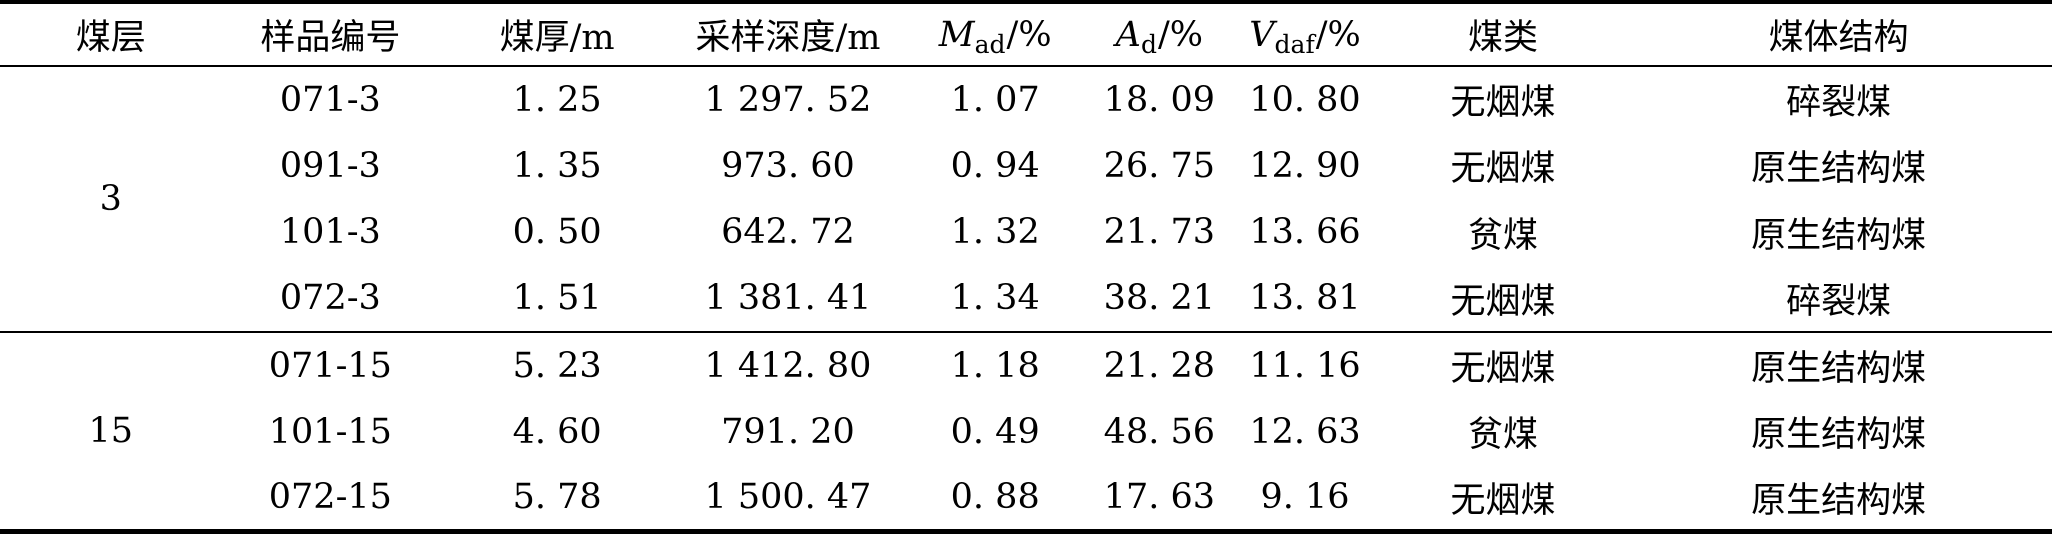  What do you see at coordinates (788, 232) in the screenshot?
I see `cell-depth: 642. 72` at bounding box center [788, 232].